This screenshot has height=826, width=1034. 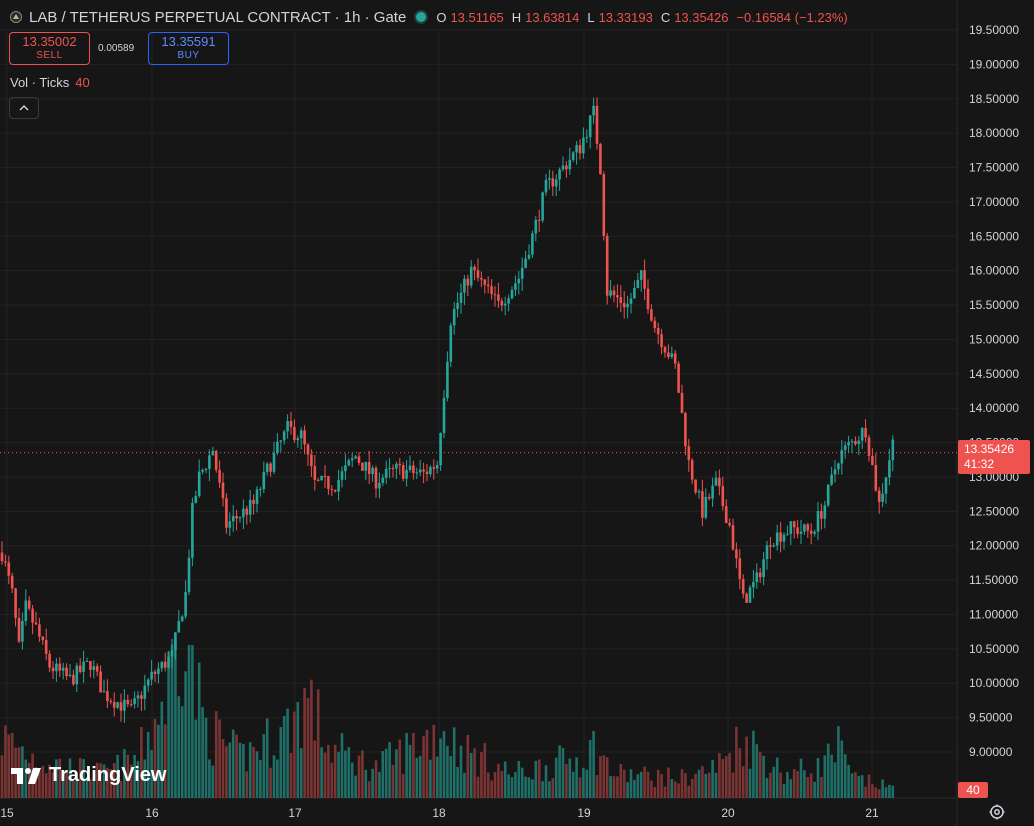 What do you see at coordinates (997, 812) in the screenshot?
I see `gear-icon` at bounding box center [997, 812].